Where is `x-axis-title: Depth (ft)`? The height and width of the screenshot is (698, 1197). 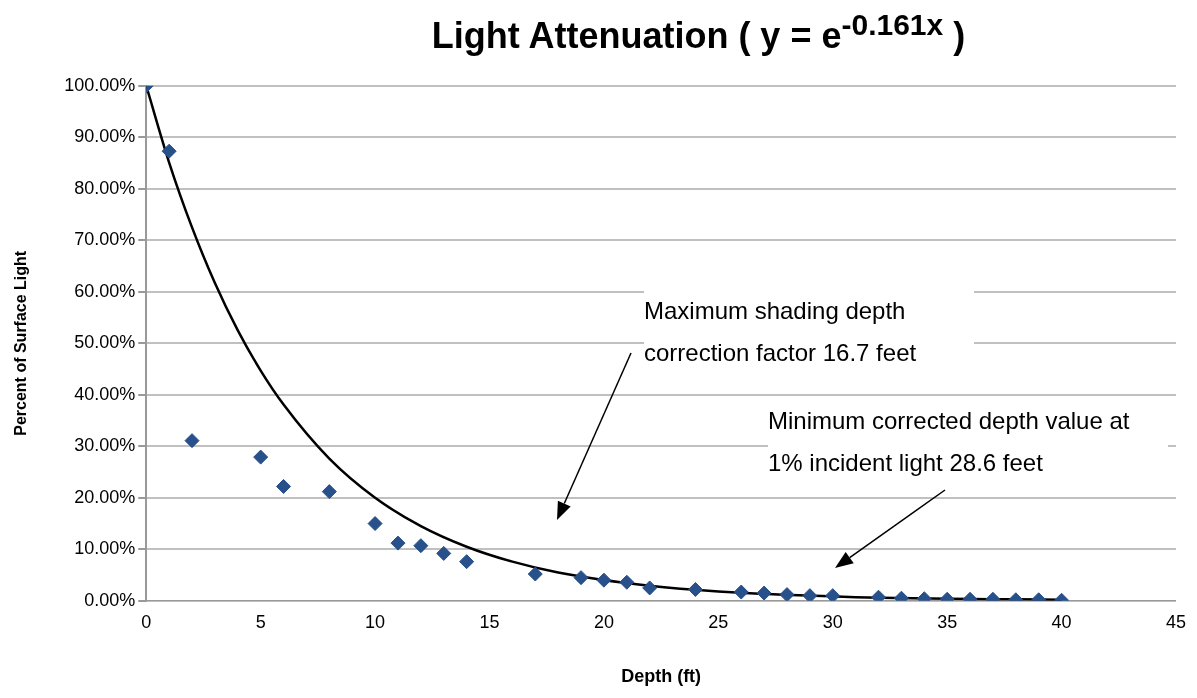
x-axis-title: Depth (ft) is located at coordinates (661, 676).